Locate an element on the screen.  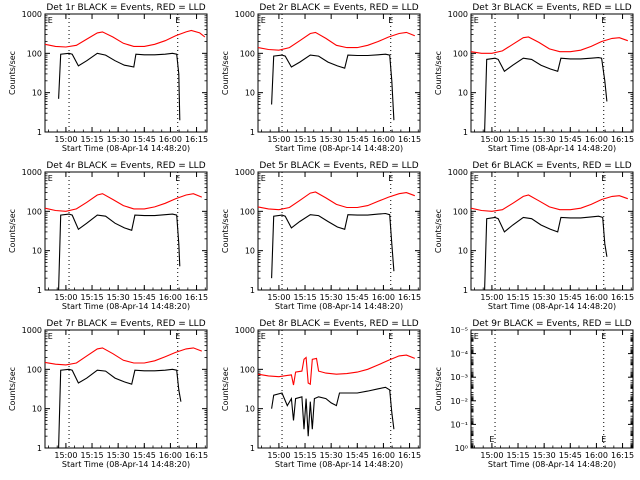
panel-title: Det 1r BLACK = Events, RED = LLD is located at coordinates (125, 8).